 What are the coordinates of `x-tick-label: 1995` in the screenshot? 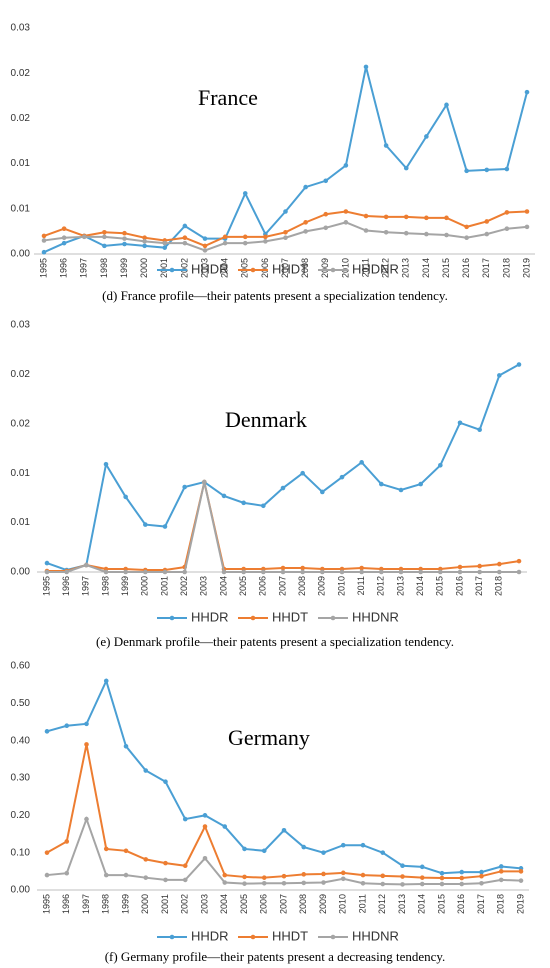 It's located at (43, 268).